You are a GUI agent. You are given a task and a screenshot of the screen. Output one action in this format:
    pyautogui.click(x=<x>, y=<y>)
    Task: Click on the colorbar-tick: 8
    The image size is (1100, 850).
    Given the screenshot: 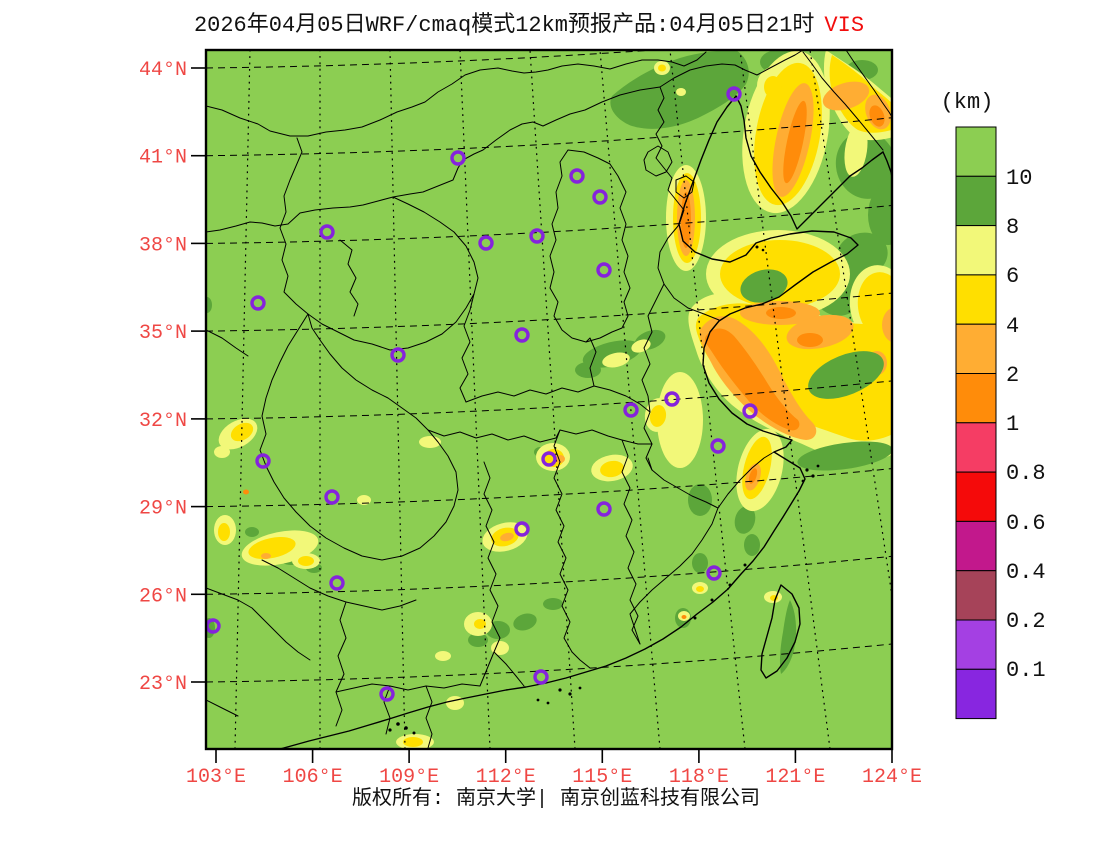 What is the action you would take?
    pyautogui.click(x=1012, y=227)
    